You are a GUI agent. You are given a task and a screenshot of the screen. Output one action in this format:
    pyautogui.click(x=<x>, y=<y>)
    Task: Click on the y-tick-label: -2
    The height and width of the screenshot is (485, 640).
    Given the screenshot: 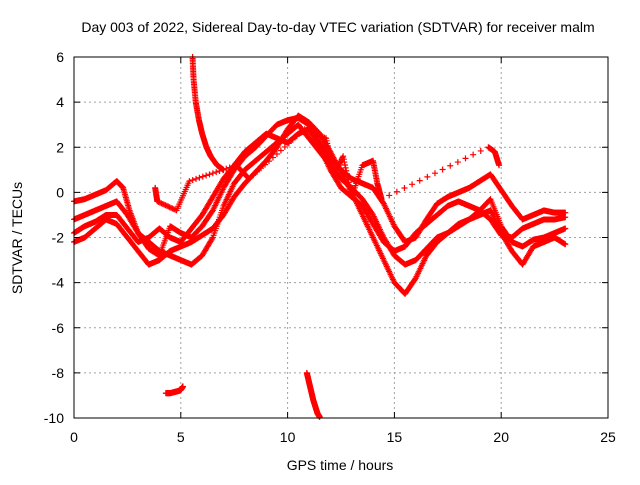 What is the action you would take?
    pyautogui.click(x=58, y=238)
    